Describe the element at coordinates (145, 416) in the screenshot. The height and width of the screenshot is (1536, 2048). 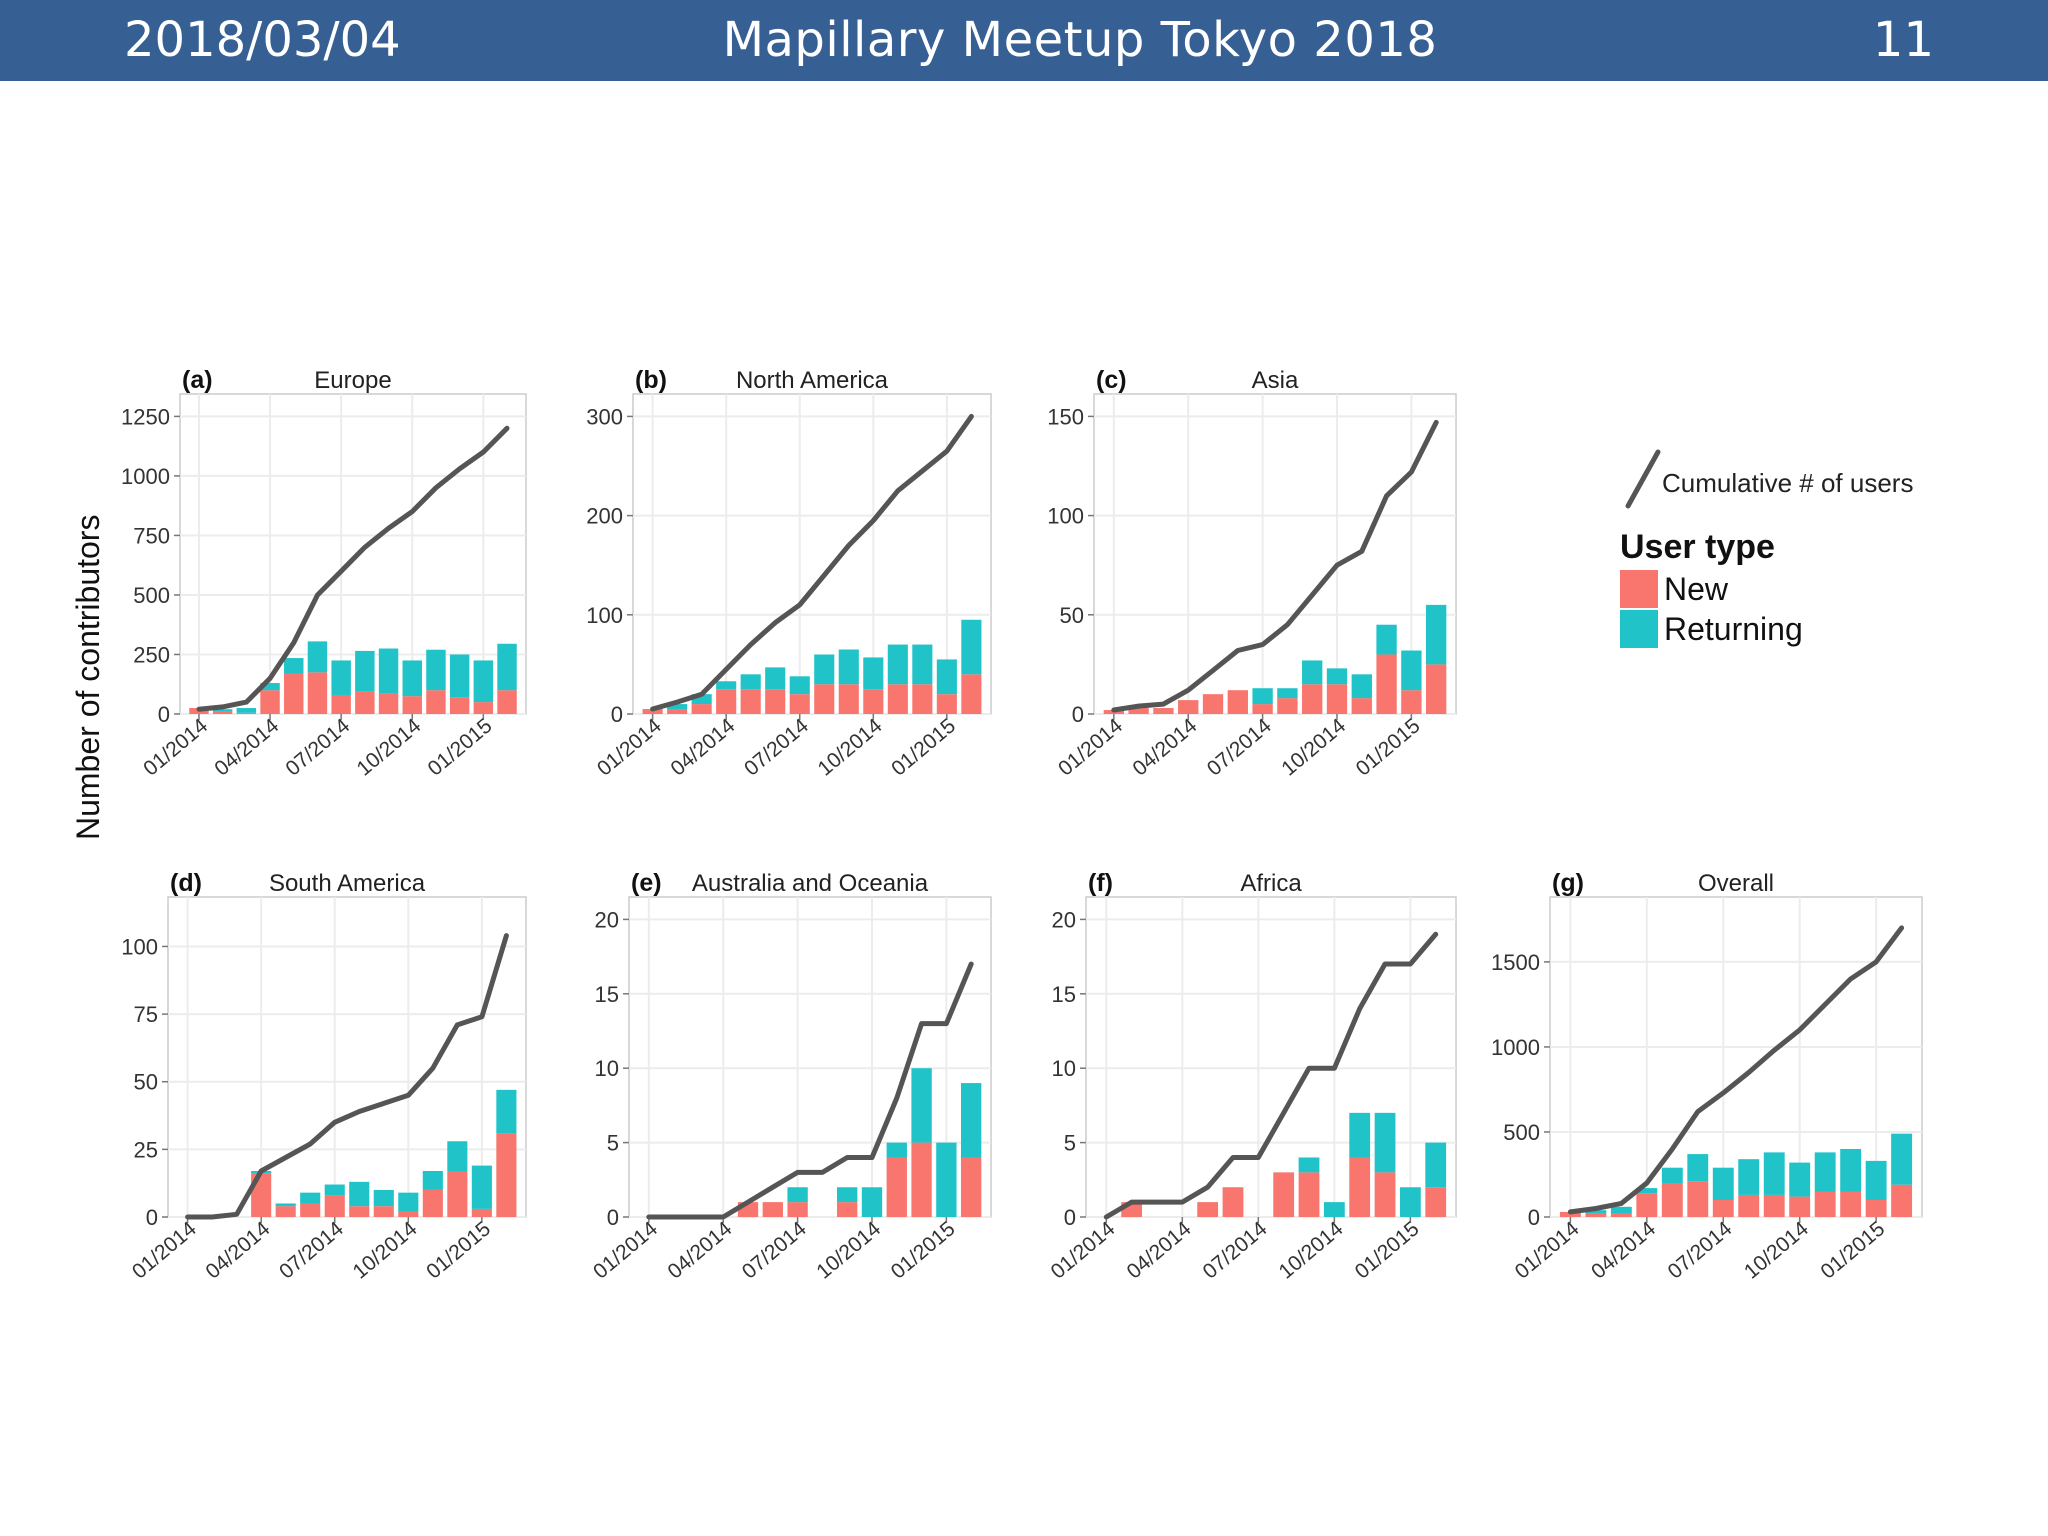
I see `y-tick-label: 1250` at that location.